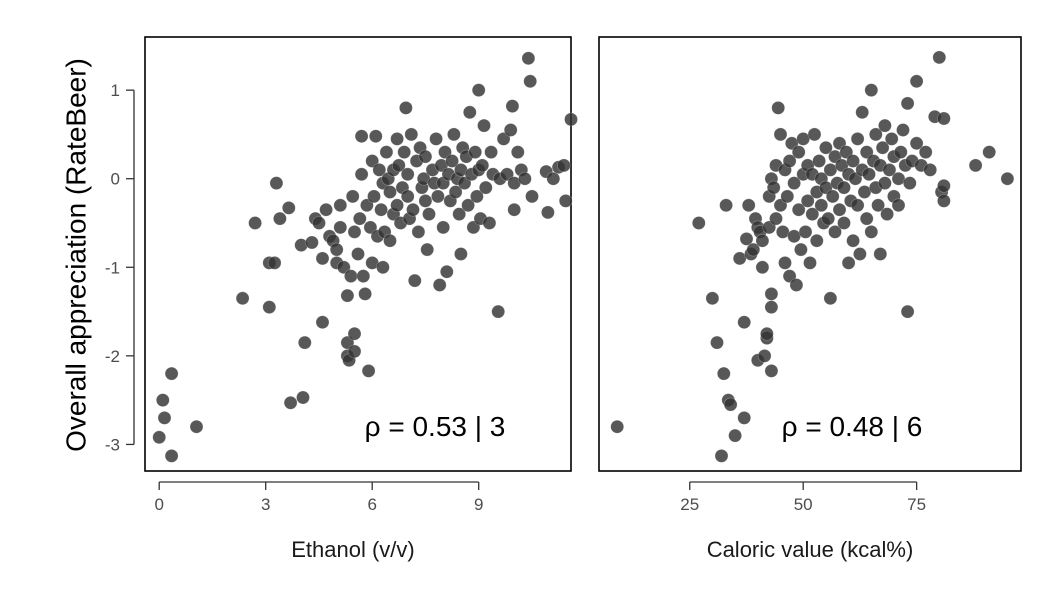 The image size is (1059, 594). I want to click on ethanol-x-axis-title: Ethanol (v/v), so click(353, 549).